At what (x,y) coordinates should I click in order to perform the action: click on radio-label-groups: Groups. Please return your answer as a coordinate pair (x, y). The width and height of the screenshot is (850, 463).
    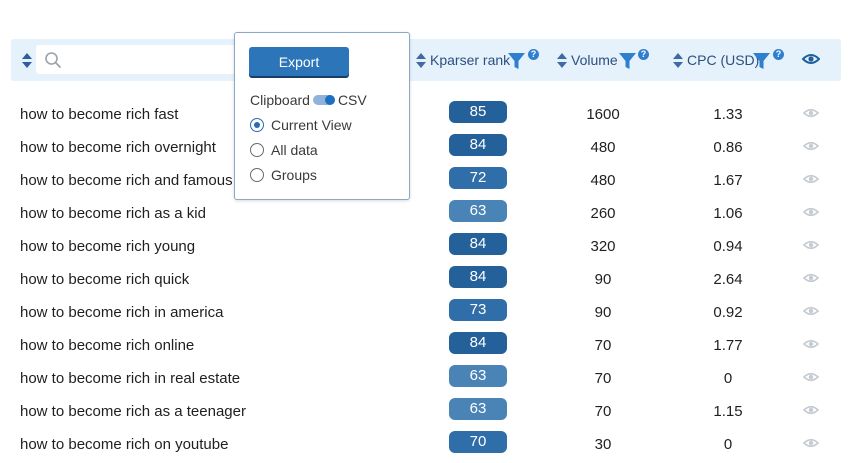
    Looking at the image, I should click on (294, 175).